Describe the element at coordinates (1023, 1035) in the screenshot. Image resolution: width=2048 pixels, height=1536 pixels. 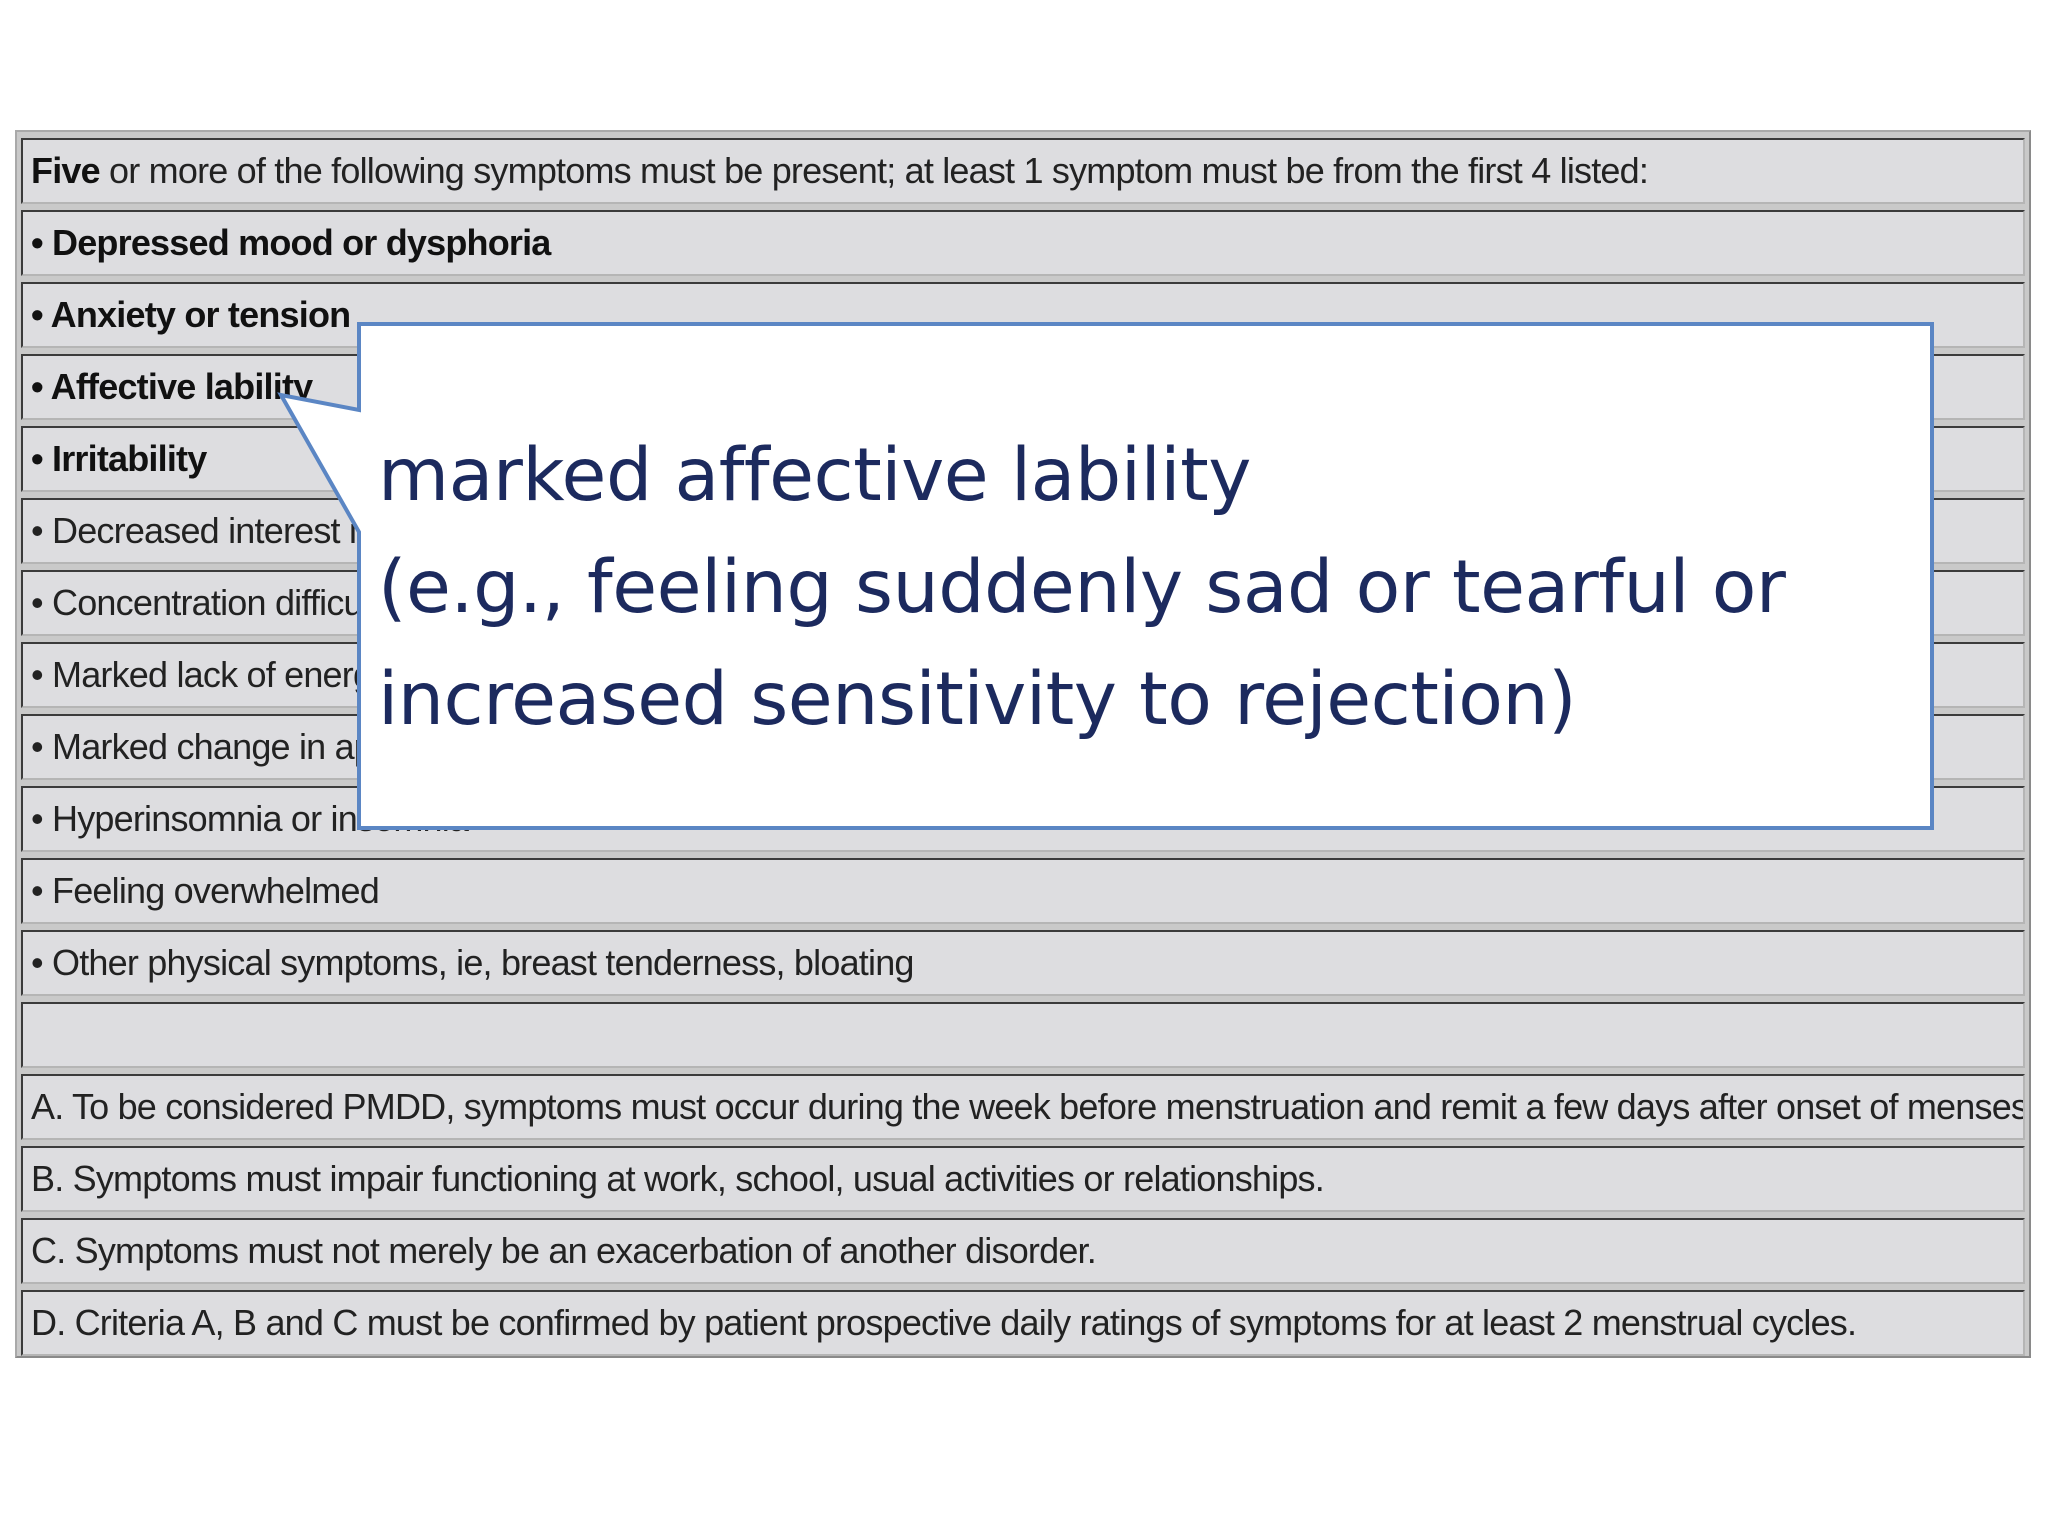
I see `empty-row` at that location.